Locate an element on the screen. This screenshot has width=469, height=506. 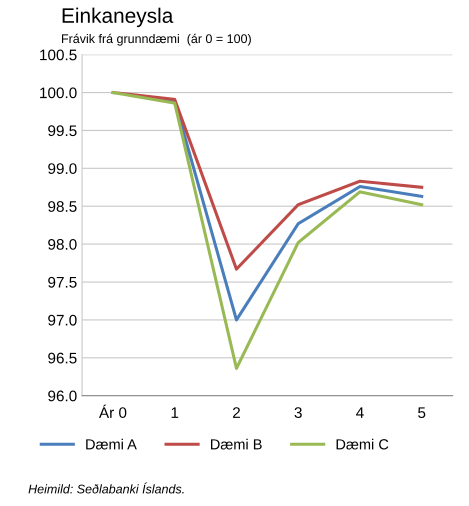
x-tick-label: 1 is located at coordinates (175, 412).